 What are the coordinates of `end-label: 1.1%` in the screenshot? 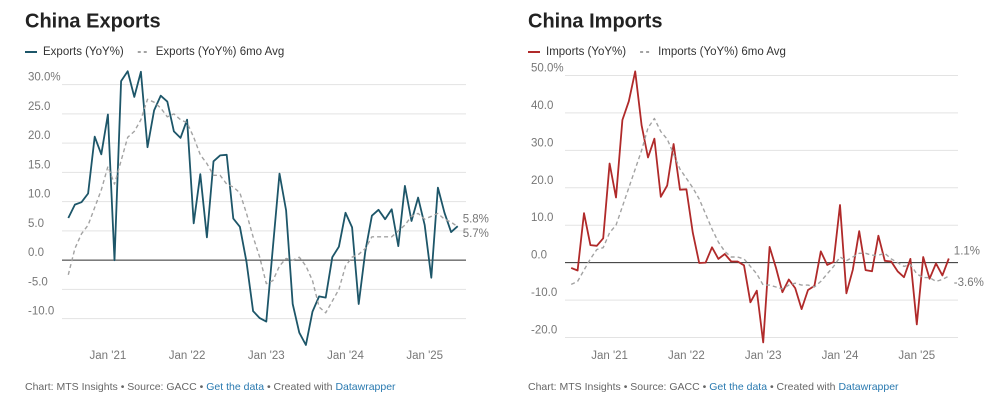 It's located at (967, 252).